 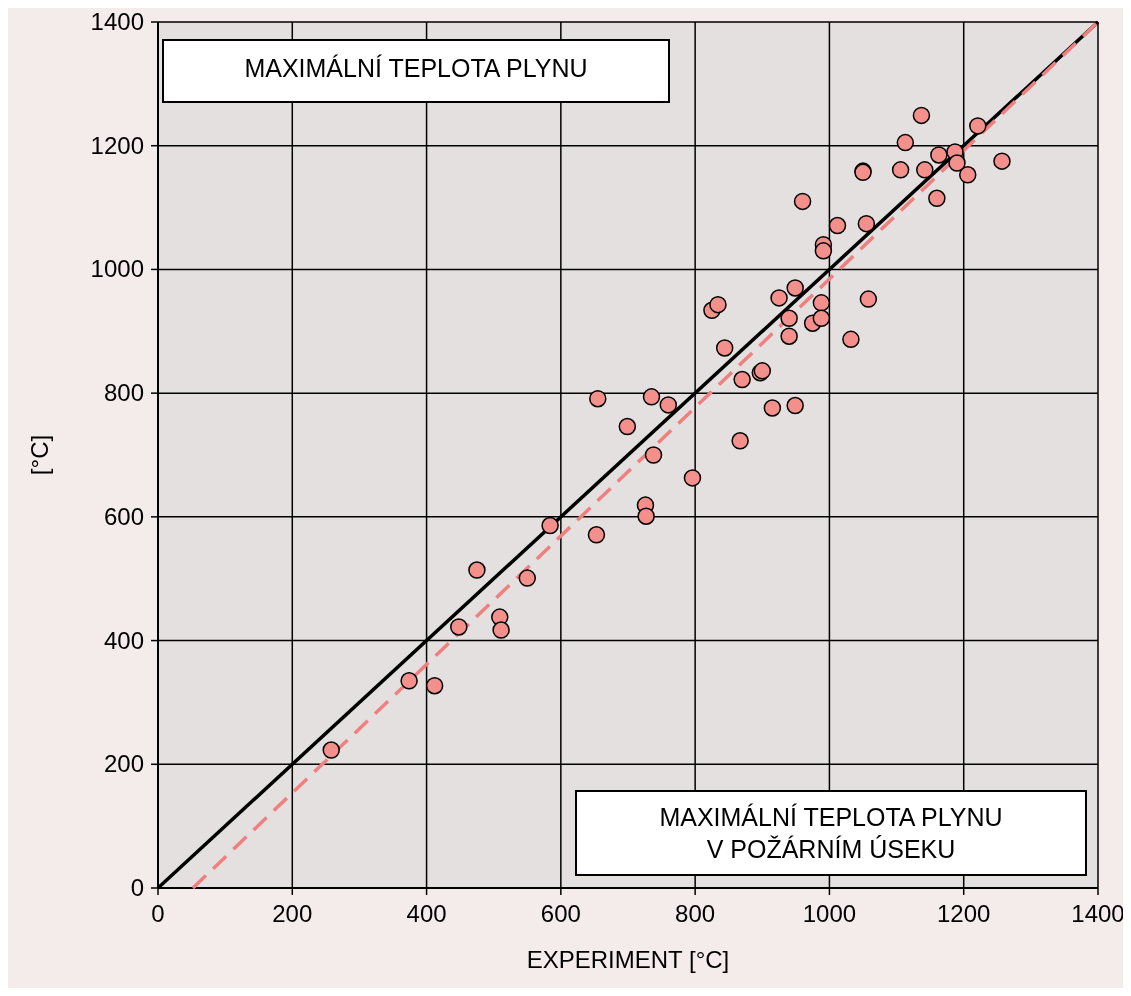 I want to click on x-tick-label: 200, so click(x=292, y=913).